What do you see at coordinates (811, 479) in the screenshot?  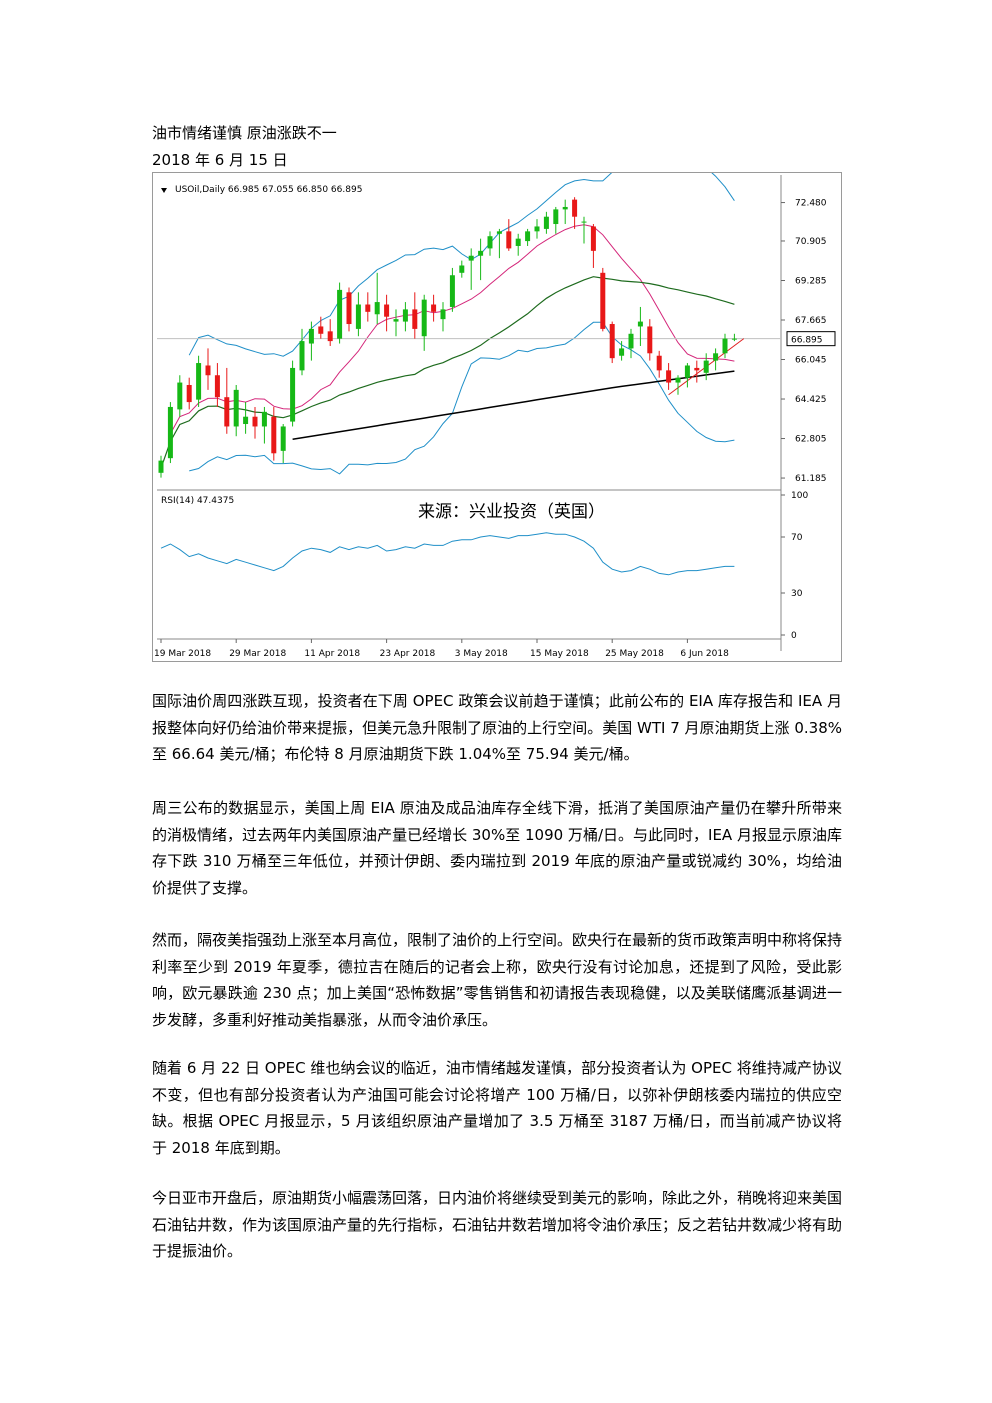 I see `price-tick-label: 61.185` at bounding box center [811, 479].